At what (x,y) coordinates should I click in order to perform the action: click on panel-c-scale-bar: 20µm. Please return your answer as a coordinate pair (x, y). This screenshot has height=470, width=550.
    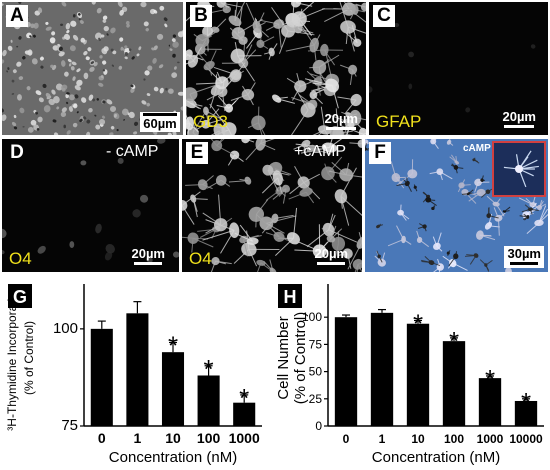
    Looking at the image, I should click on (519, 119).